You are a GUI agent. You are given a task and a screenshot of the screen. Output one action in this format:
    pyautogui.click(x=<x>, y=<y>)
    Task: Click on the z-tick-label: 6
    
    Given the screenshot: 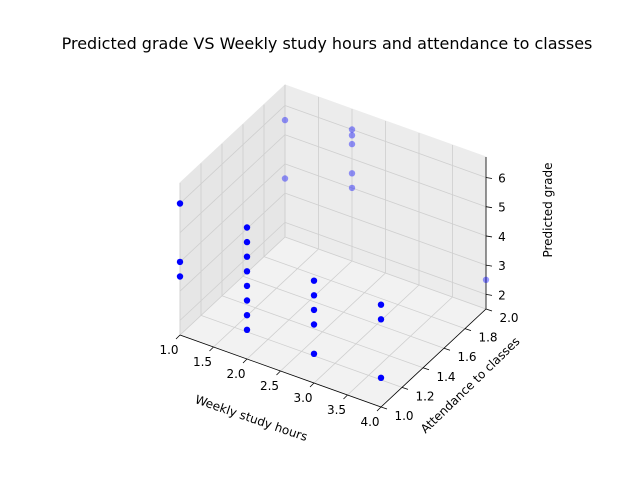 What is the action you would take?
    pyautogui.click(x=502, y=178)
    